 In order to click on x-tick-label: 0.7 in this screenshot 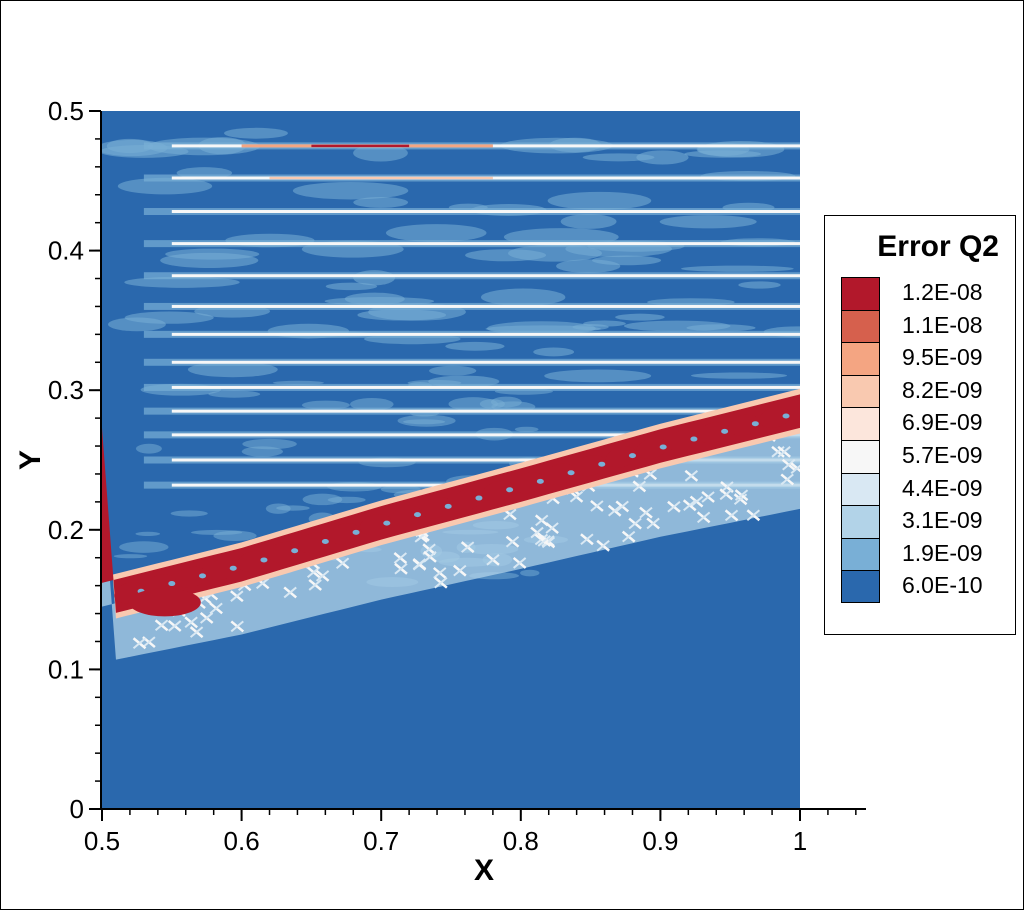, I will do `click(381, 841)`.